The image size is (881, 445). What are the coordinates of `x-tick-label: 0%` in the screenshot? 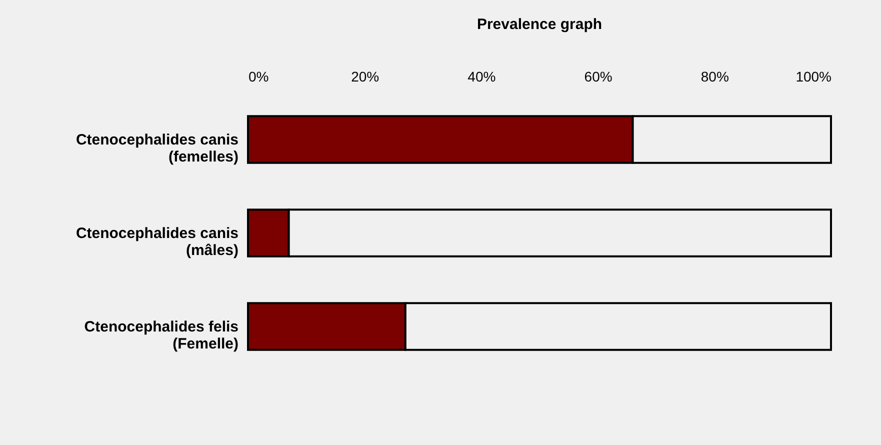 It's located at (258, 76).